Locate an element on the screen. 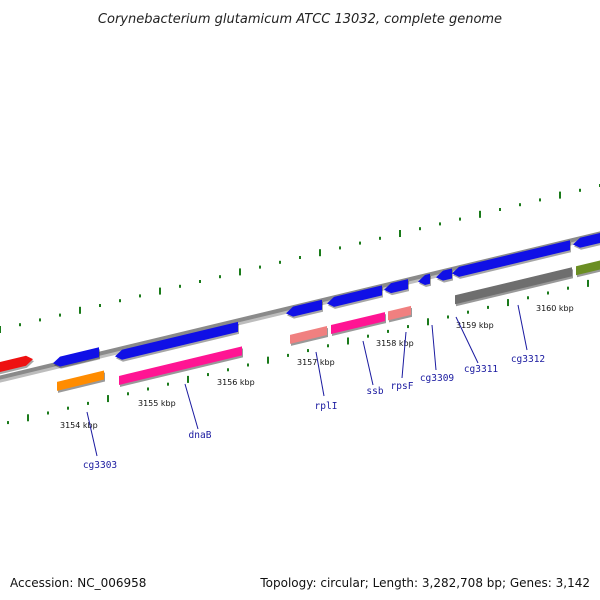 The width and height of the screenshot is (600, 600). tick-label: 3158 kbp is located at coordinates (395, 343).